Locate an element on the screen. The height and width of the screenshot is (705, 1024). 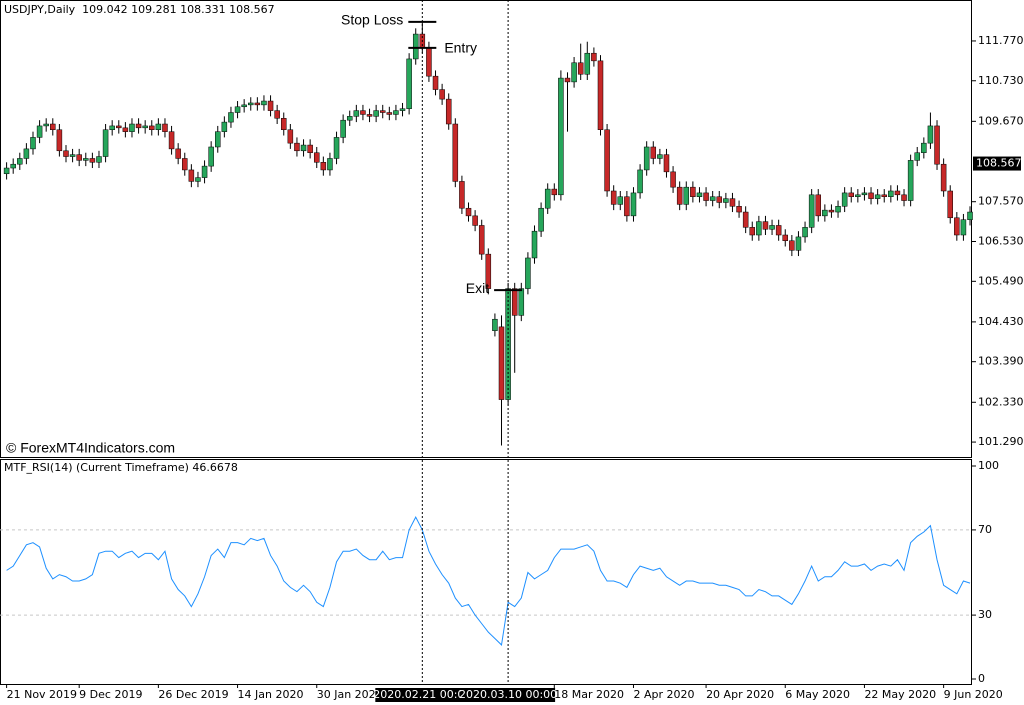
x-tick-label: 21 Nov 2019 is located at coordinates (42, 694).